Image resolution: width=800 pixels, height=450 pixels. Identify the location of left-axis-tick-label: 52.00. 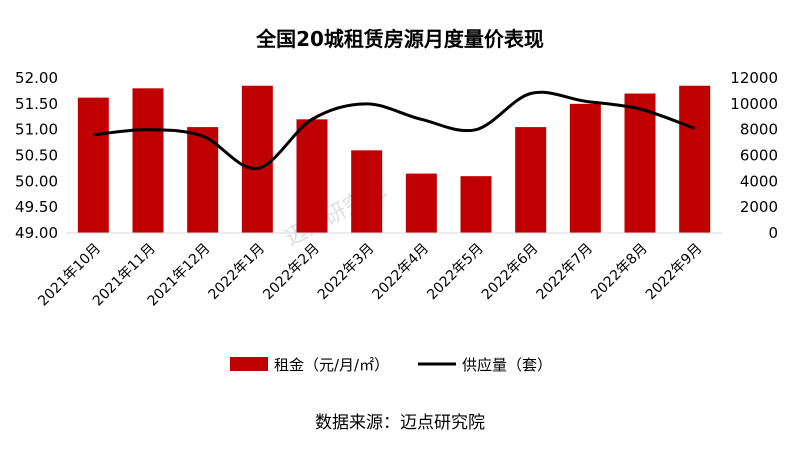
(36, 78).